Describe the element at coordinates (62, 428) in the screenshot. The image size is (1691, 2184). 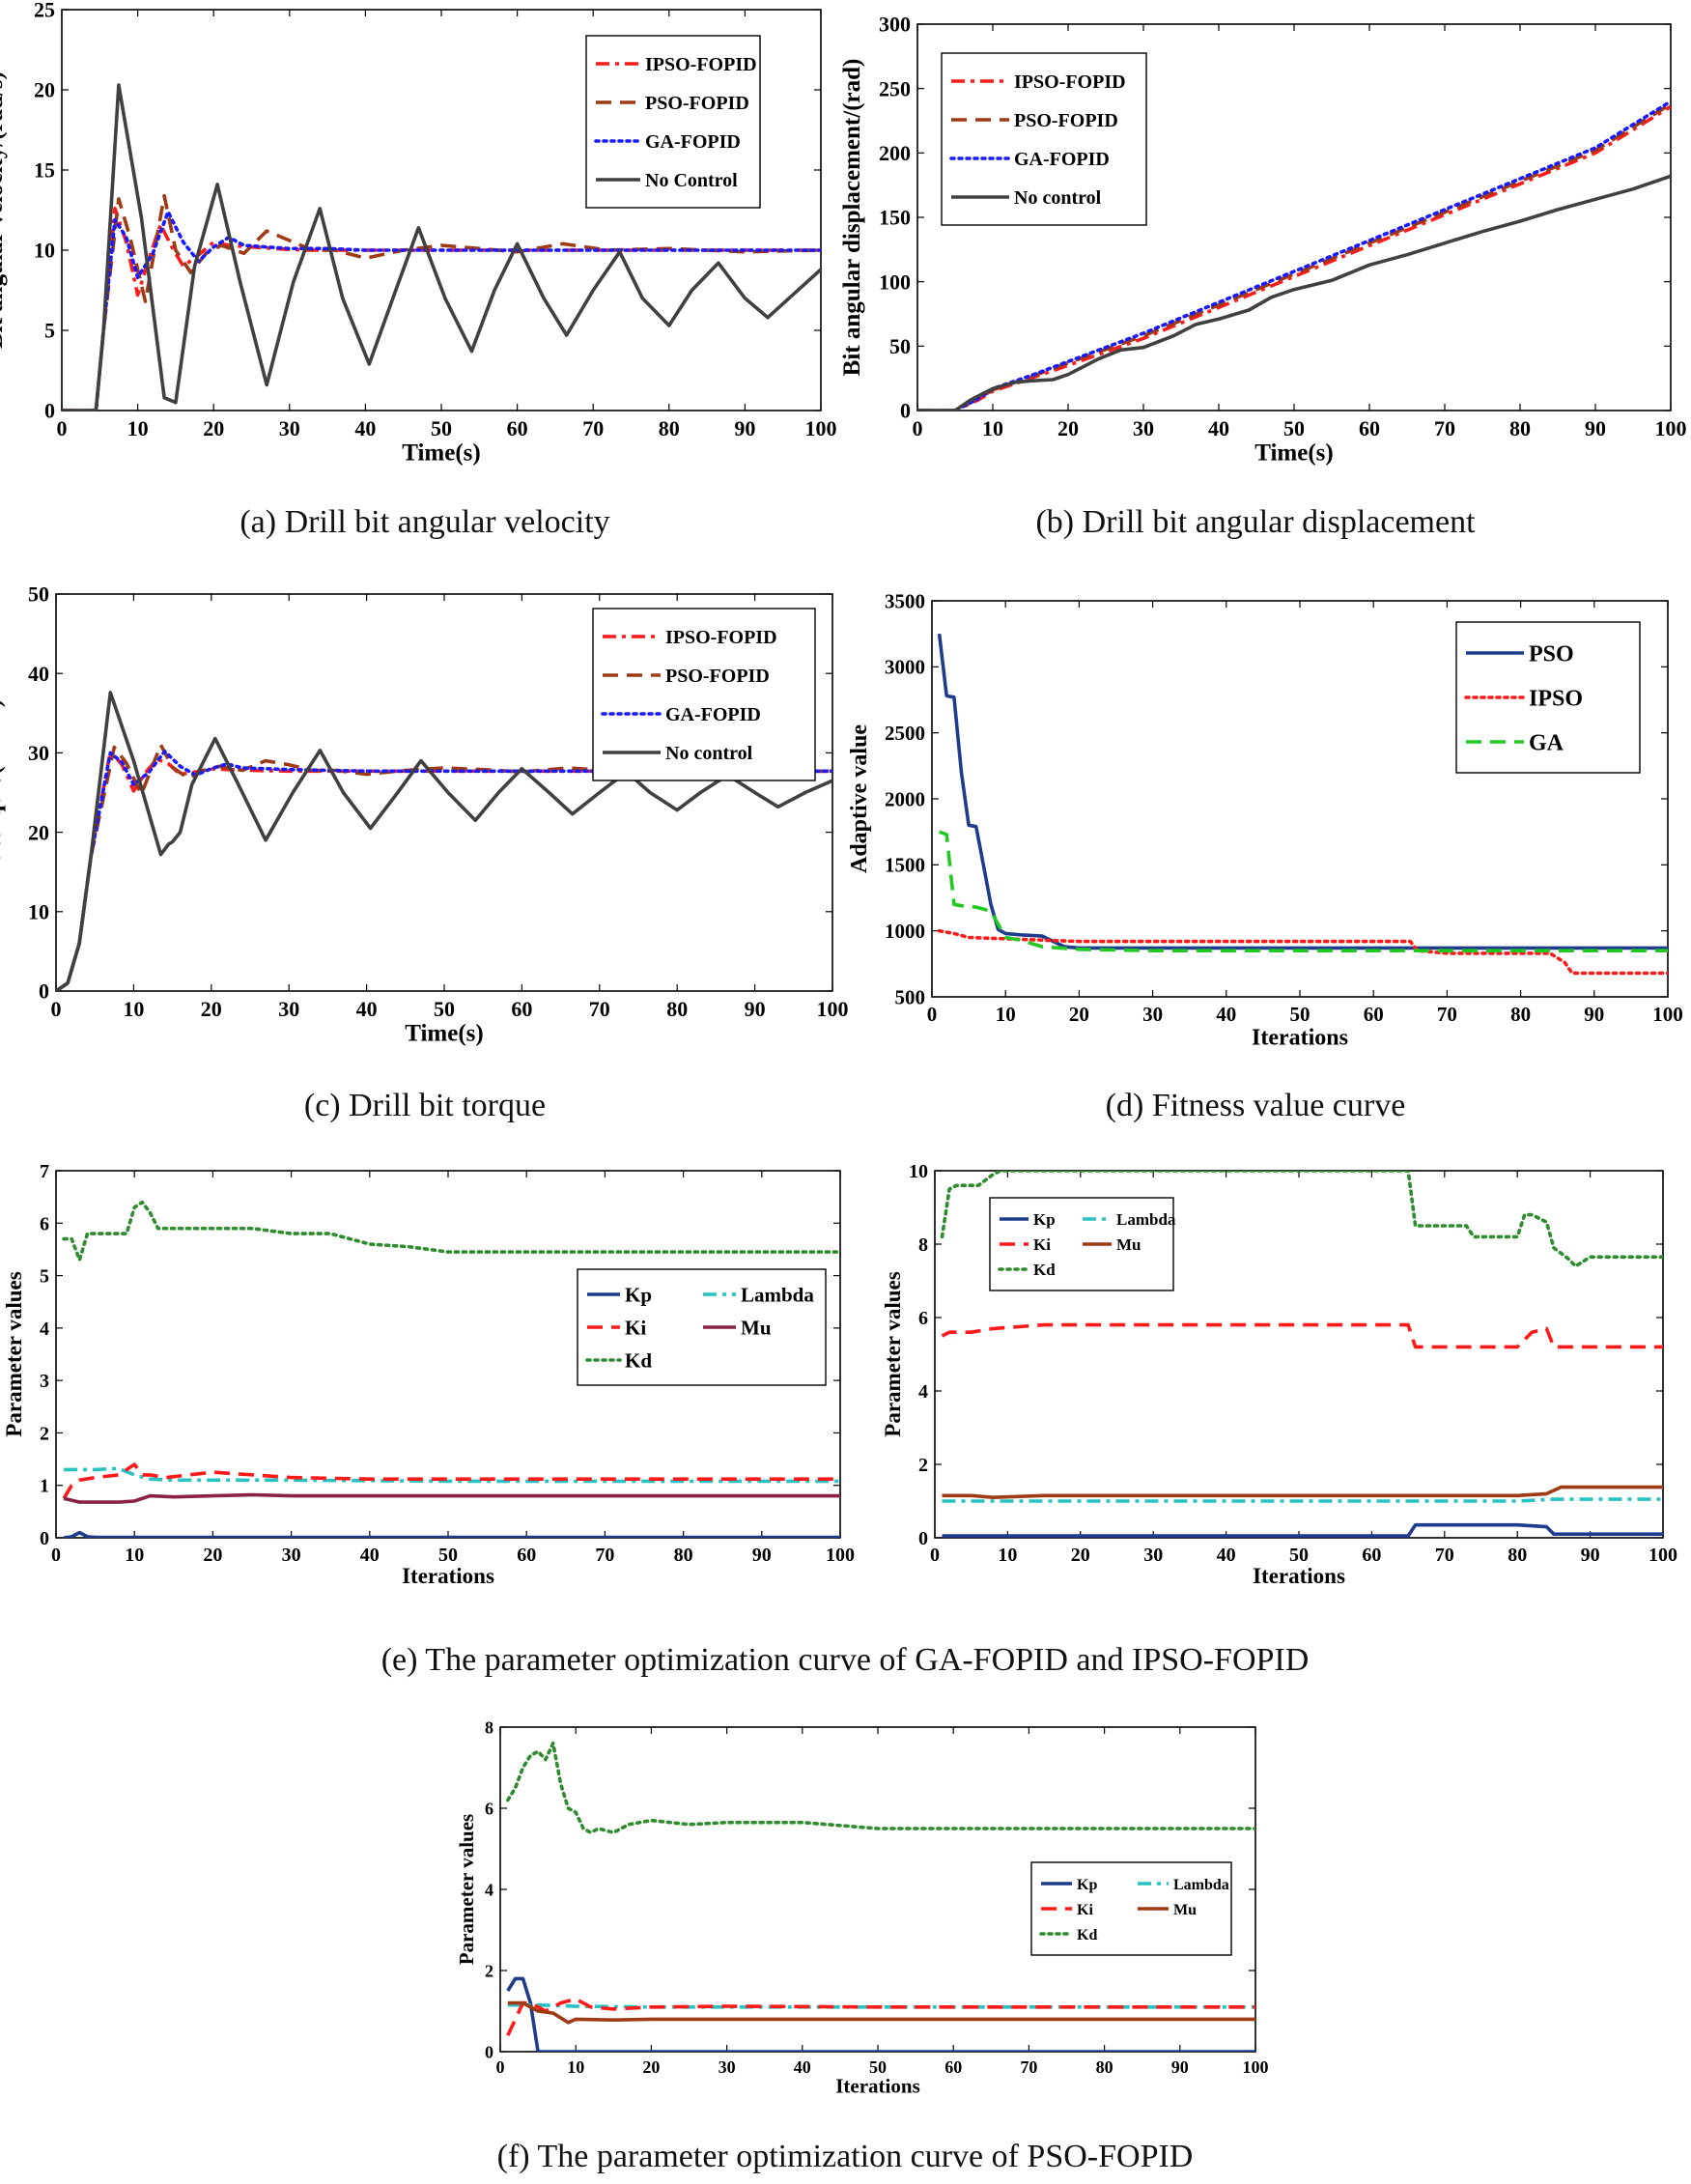
I see `x-tick-label: 0` at that location.